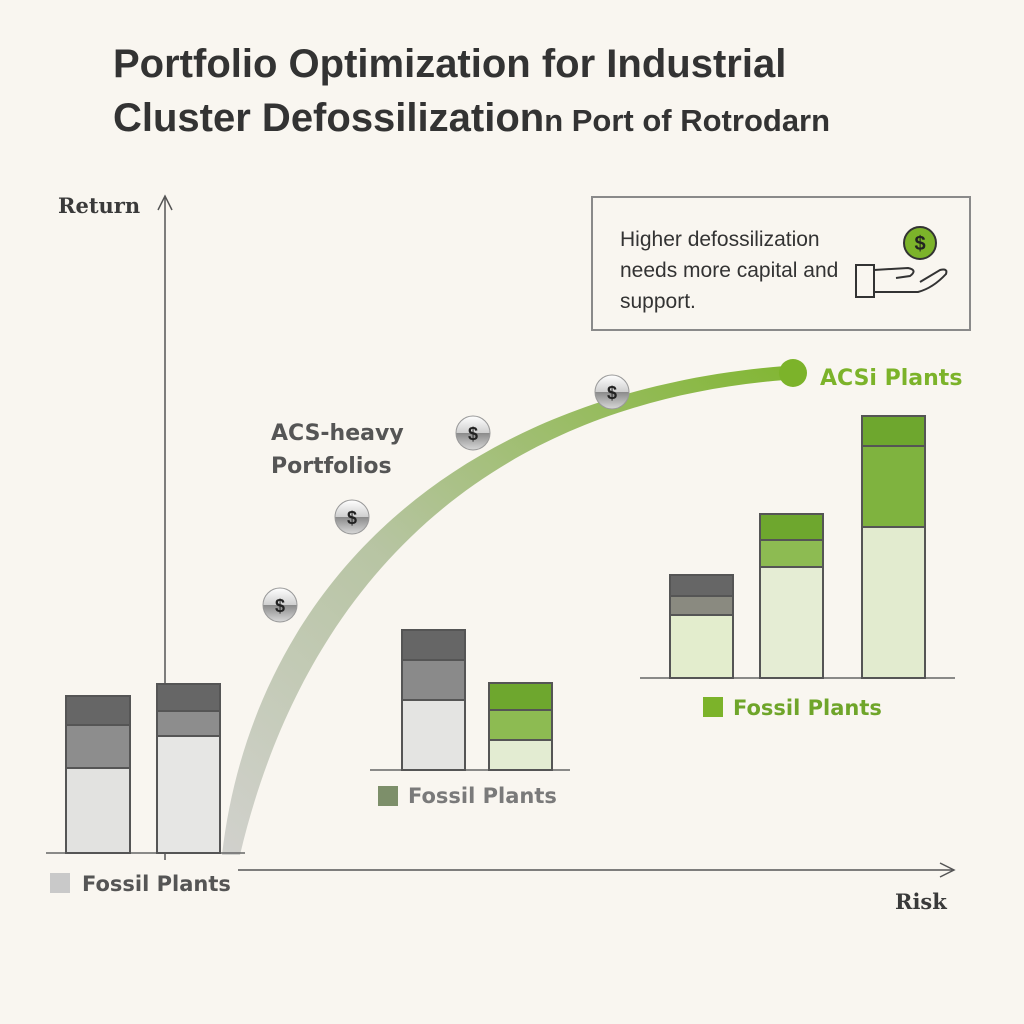 This screenshot has height=1024, width=1024. Describe the element at coordinates (901, 262) in the screenshot. I see `hand-holding-dollar-icon: $` at that location.